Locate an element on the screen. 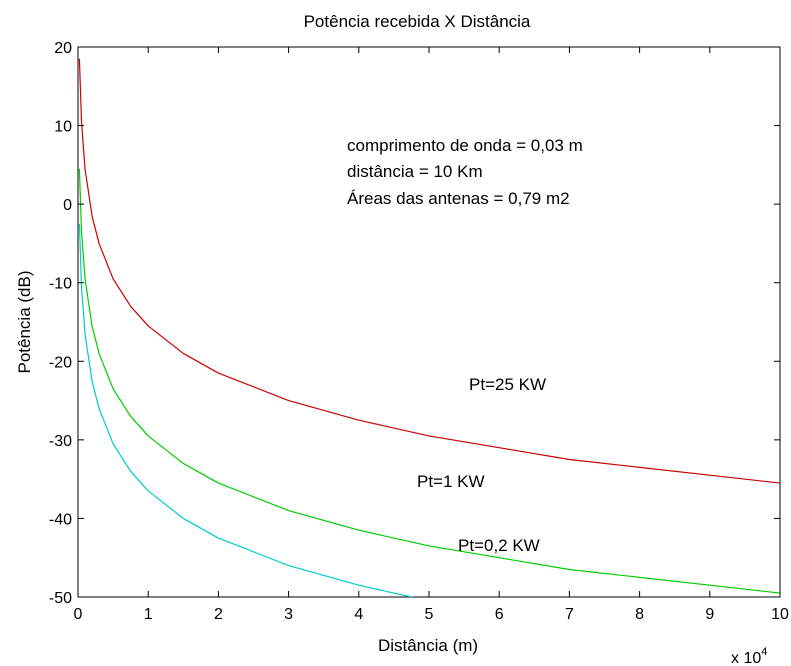  x-multiplier-base: x 10 is located at coordinates (746, 658).